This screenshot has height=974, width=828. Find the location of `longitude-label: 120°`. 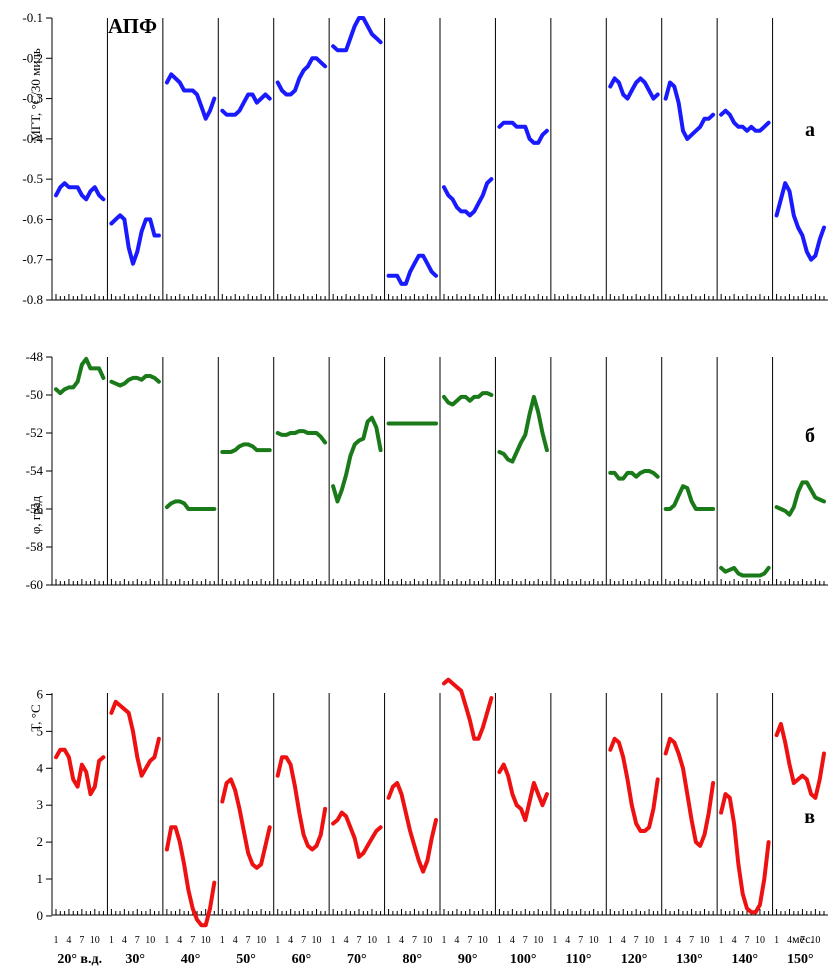

longitude-label: 120° is located at coordinates (634, 959).